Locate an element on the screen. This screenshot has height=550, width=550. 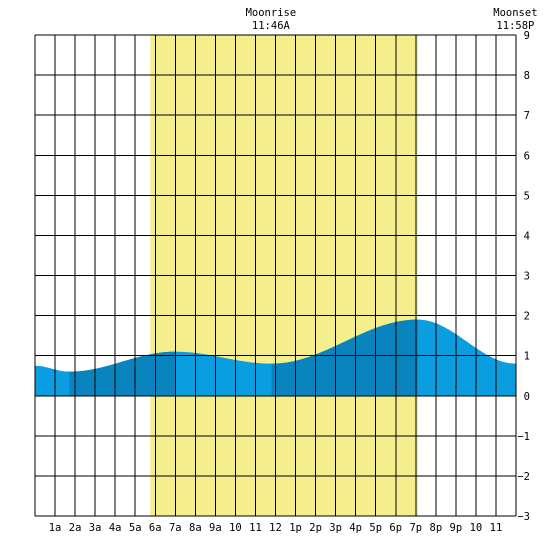
x-tick-label: 7a is located at coordinates (175, 528).